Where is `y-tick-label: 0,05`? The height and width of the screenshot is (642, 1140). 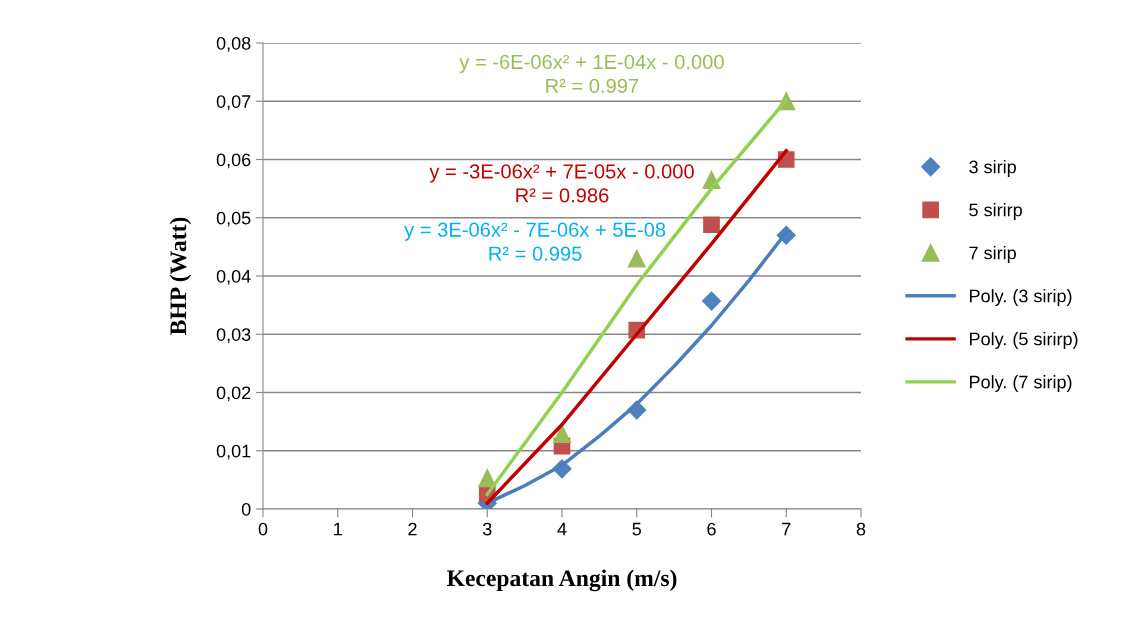 y-tick-label: 0,05 is located at coordinates (233, 219).